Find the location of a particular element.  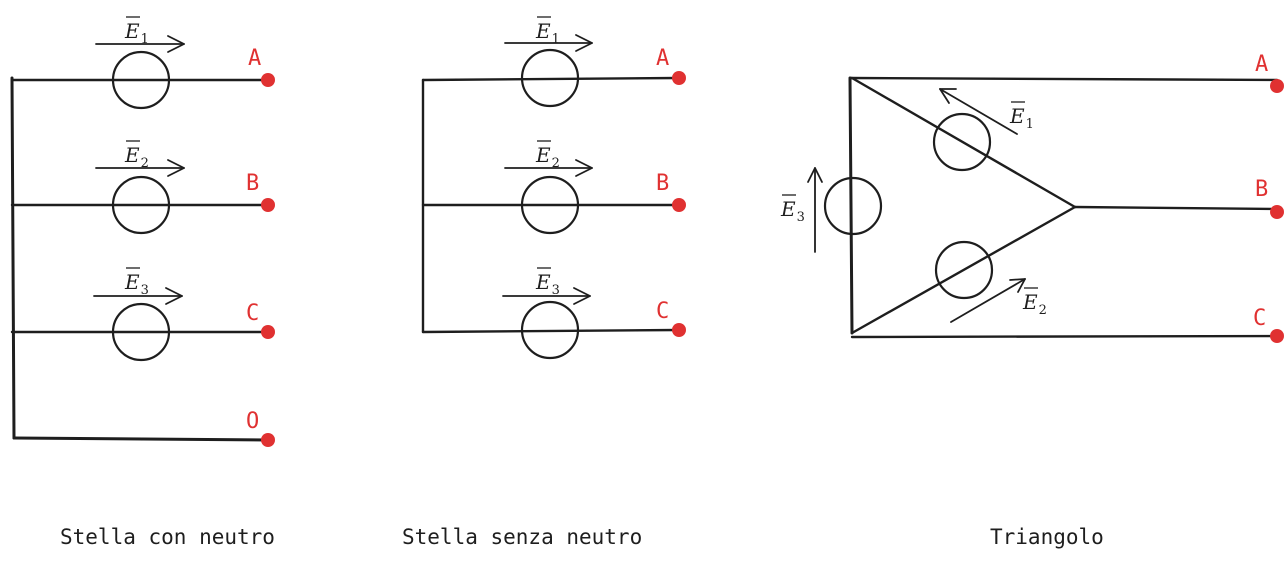

caption-star-with-neutral: Stella con neutro is located at coordinates (167, 537).